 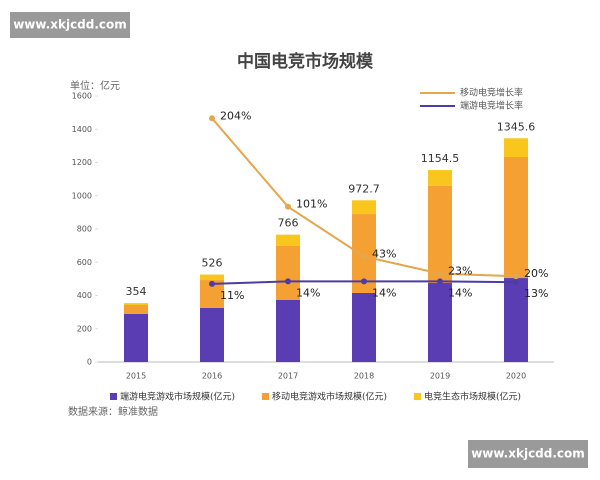 What do you see at coordinates (82, 129) in the screenshot?
I see `y-tick-label: 1400` at bounding box center [82, 129].